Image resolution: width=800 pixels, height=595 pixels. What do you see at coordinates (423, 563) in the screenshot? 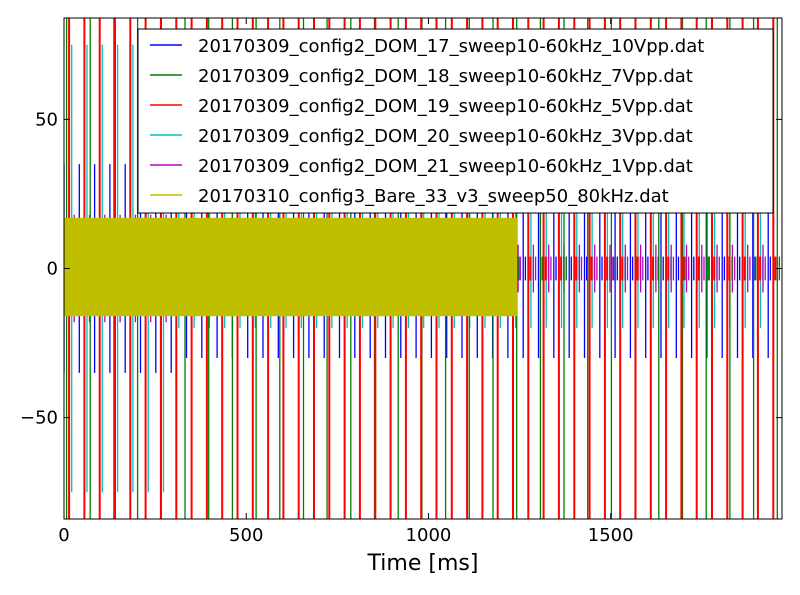
I see `x-axis-label: Time [ms]` at bounding box center [423, 563].